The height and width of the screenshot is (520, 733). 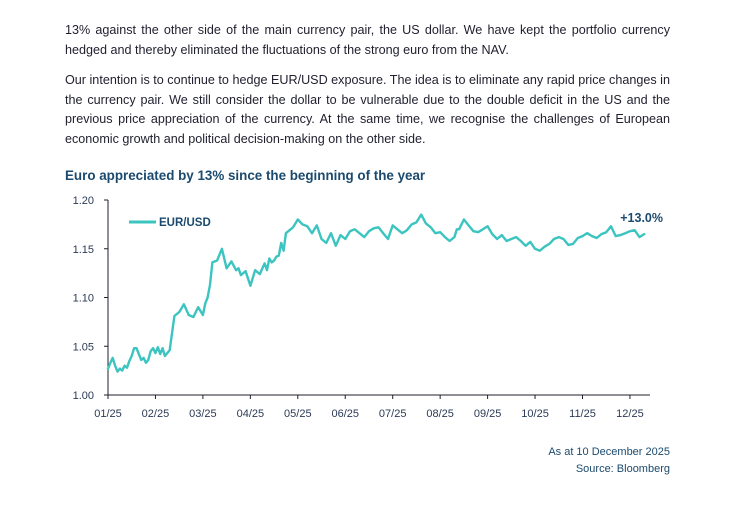 I want to click on y-tick-label: 1.20, so click(x=83, y=201).